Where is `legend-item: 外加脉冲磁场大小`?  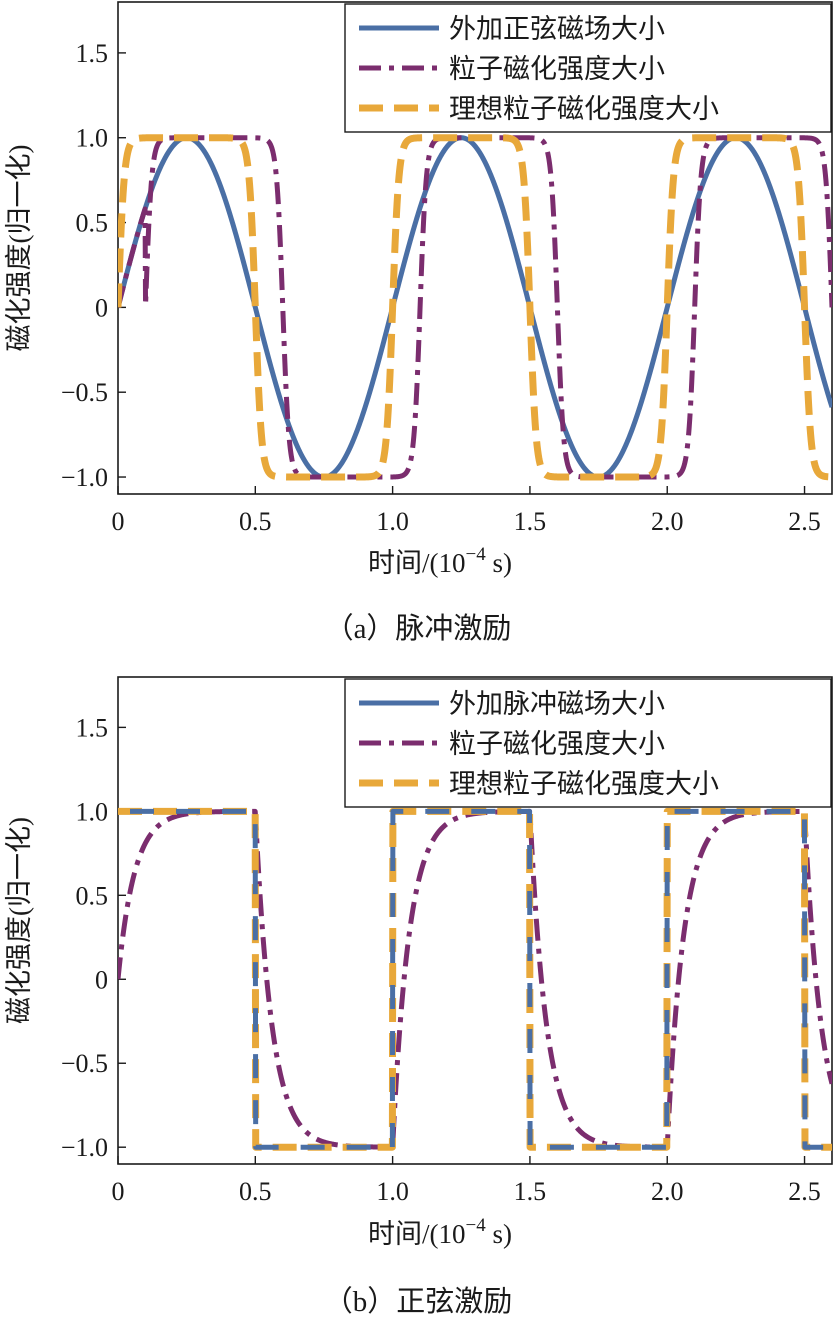 legend-item: 外加脉冲磁场大小 is located at coordinates (512, 704).